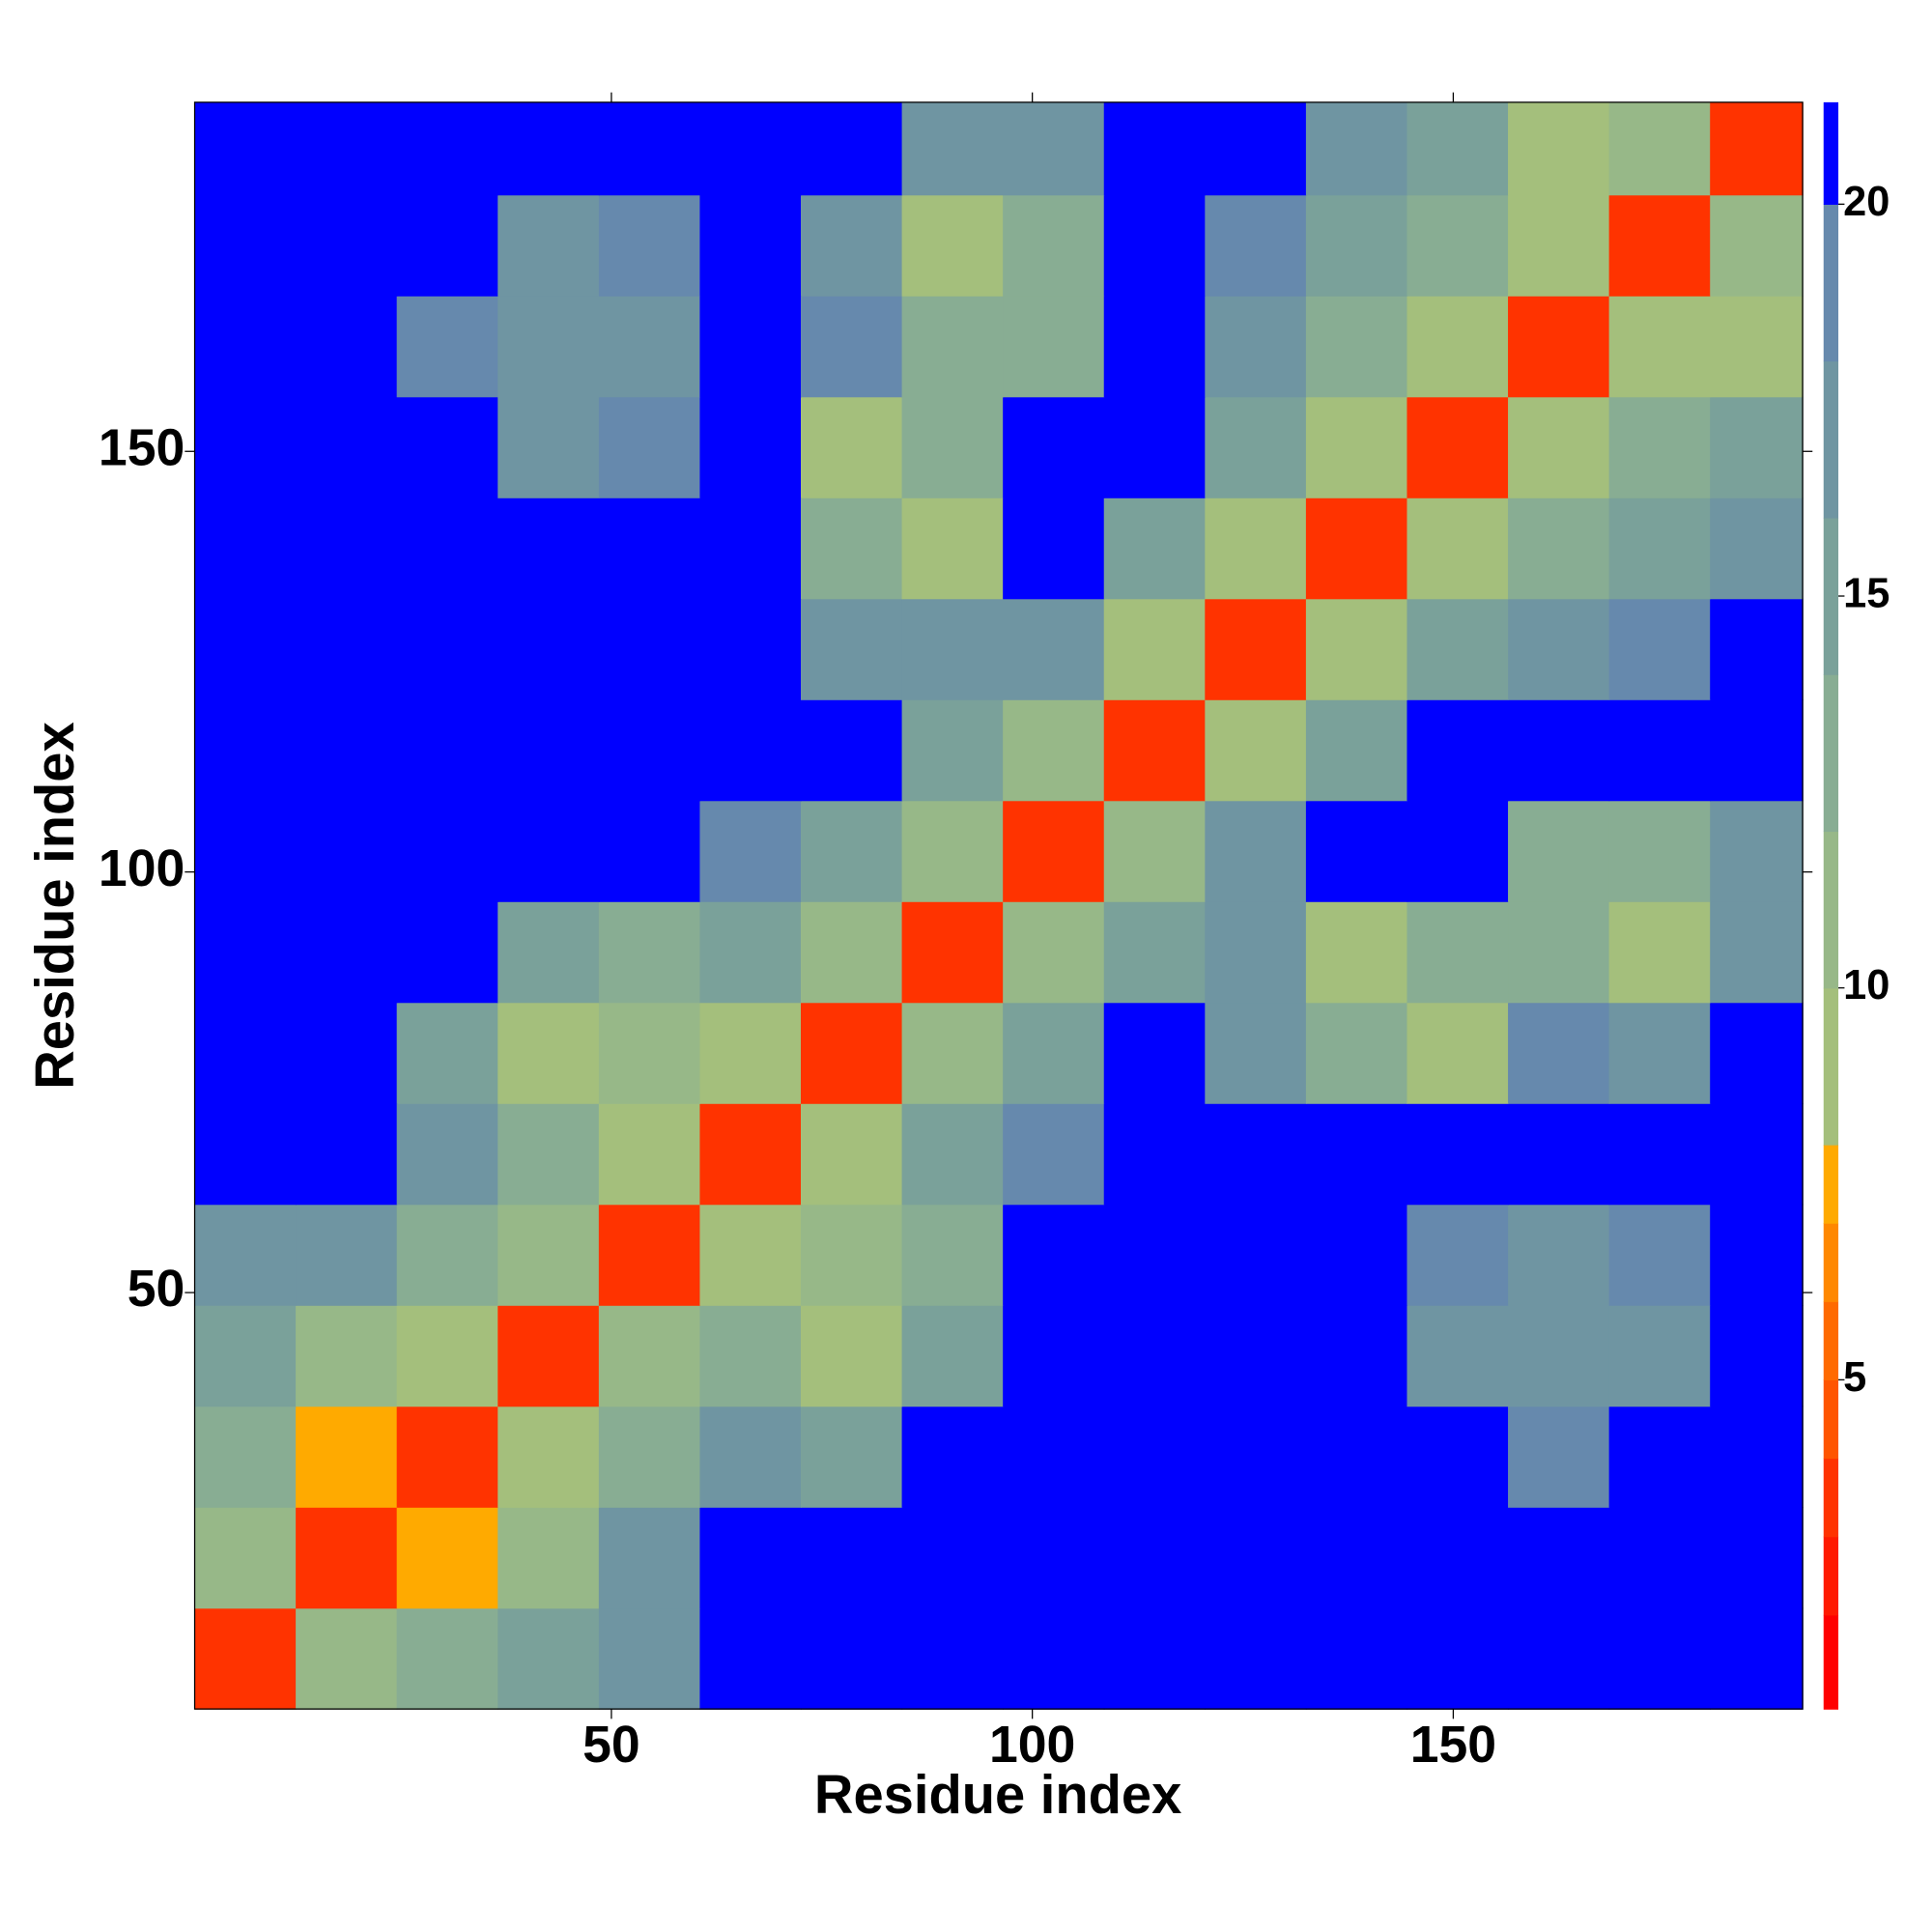  What do you see at coordinates (1866, 593) in the screenshot?
I see `colorbar-tick-label: 15` at bounding box center [1866, 593].